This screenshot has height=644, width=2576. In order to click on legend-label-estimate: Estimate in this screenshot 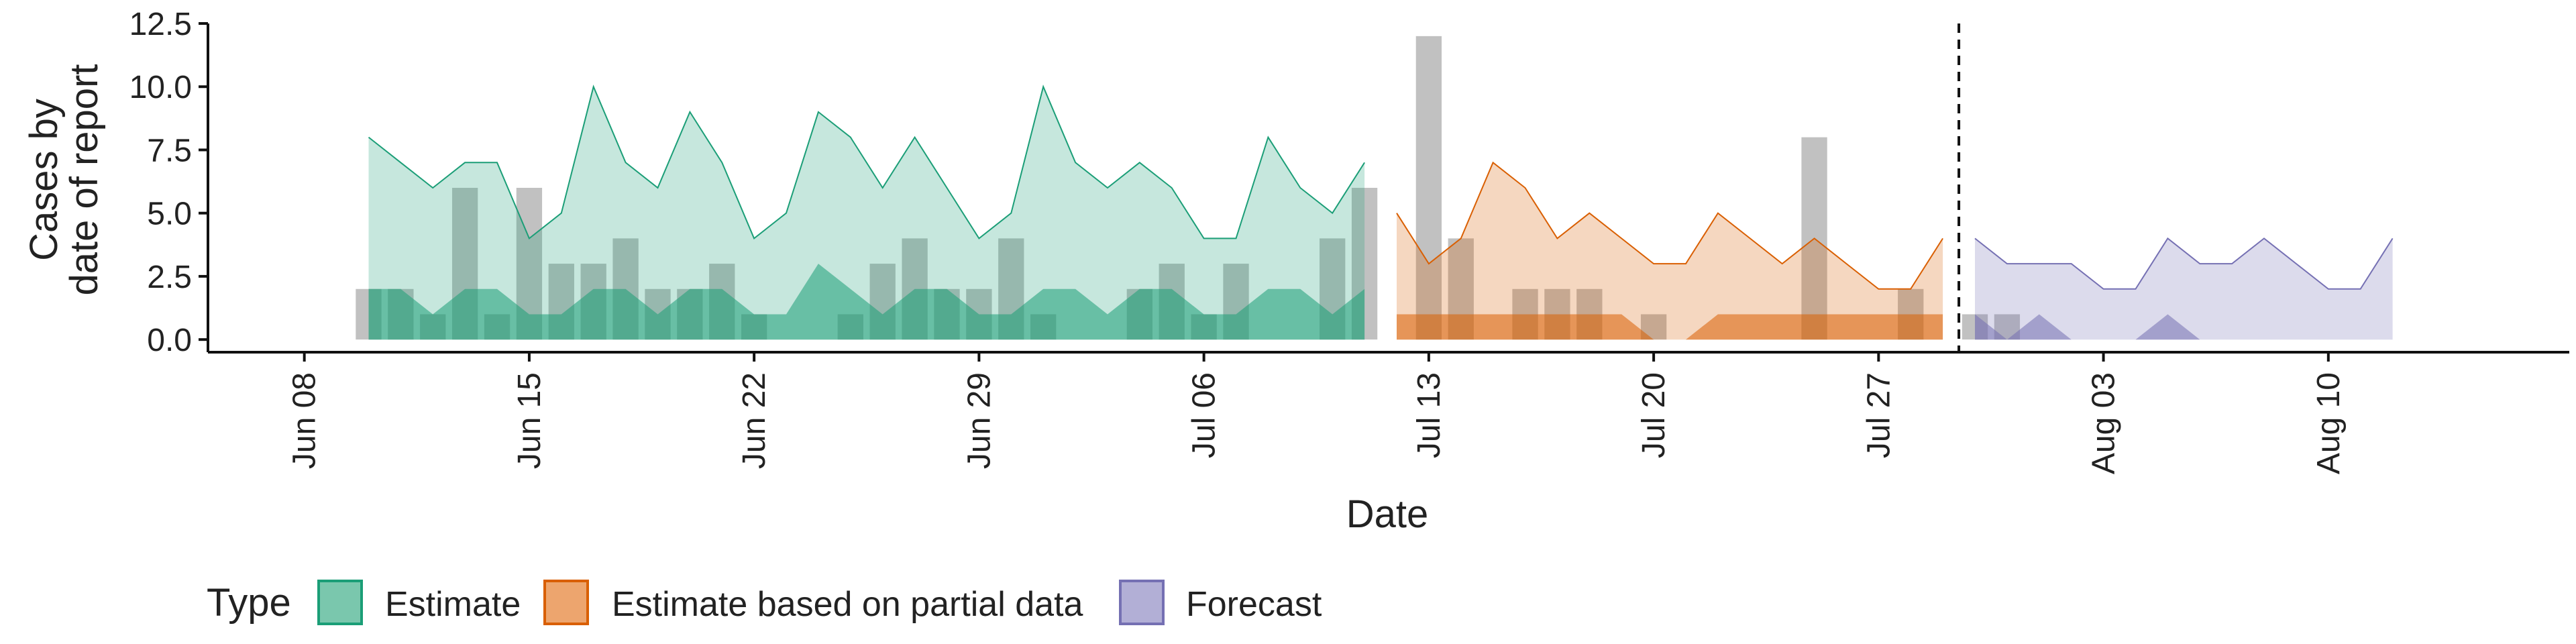, I will do `click(453, 604)`.